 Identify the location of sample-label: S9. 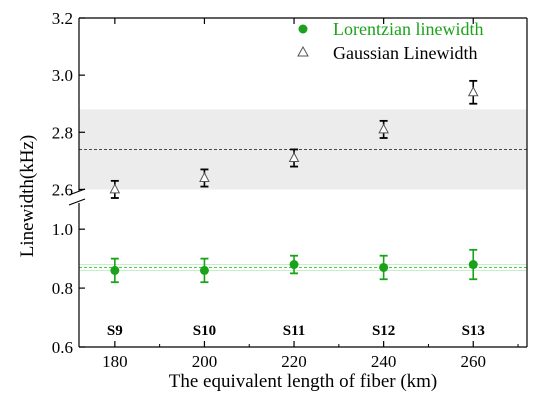
(115, 331).